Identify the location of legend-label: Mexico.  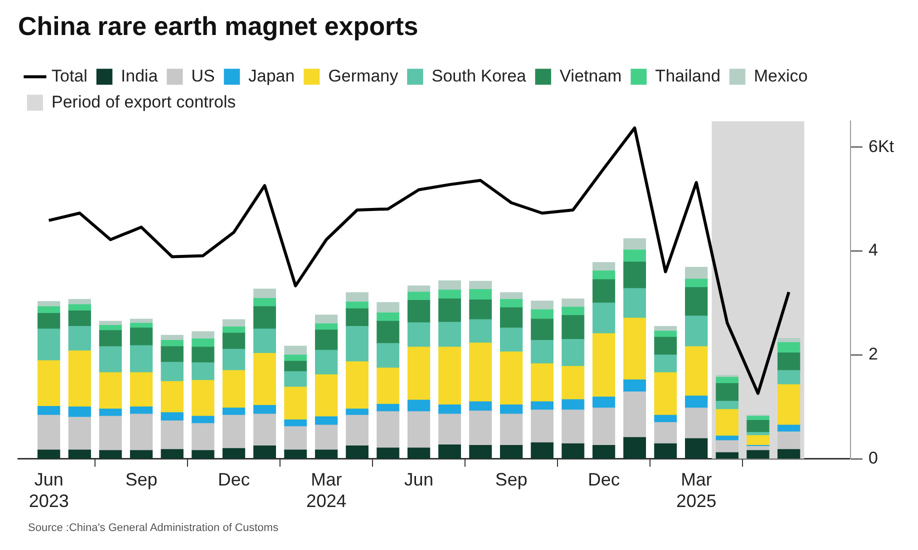
(781, 76).